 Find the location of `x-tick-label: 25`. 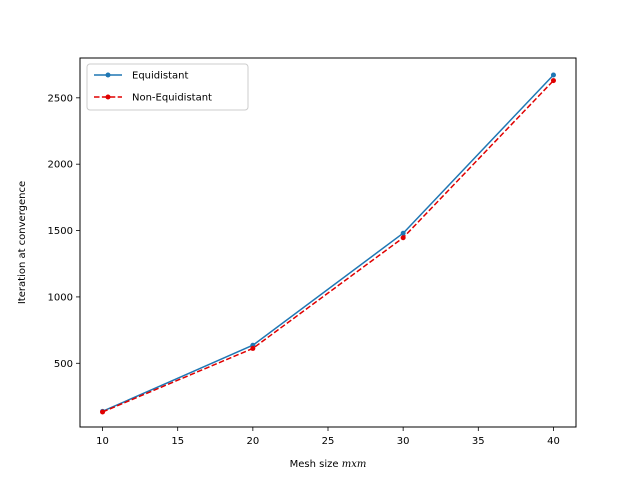

x-tick-label: 25 is located at coordinates (328, 441).